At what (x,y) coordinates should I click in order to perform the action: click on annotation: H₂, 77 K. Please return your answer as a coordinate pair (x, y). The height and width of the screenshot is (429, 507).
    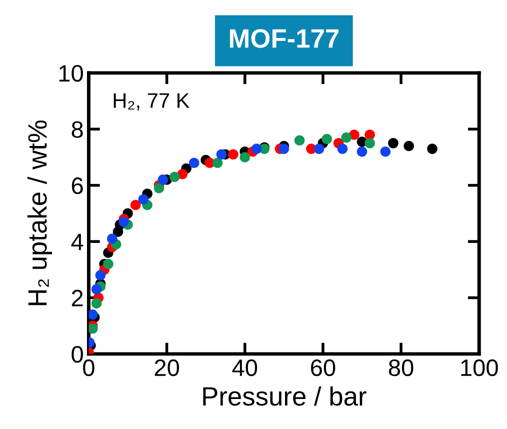
    Looking at the image, I should click on (152, 101).